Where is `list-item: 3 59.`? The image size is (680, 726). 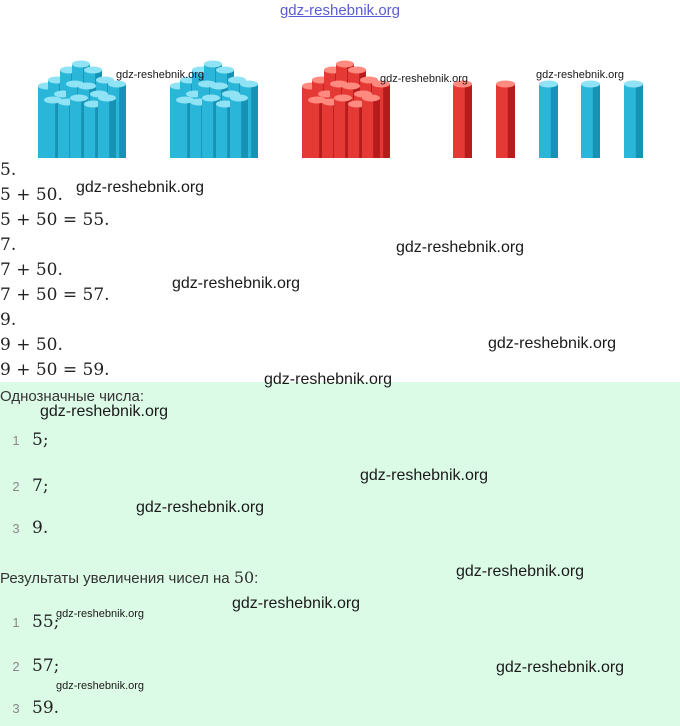
list-item: 3 59. is located at coordinates (29, 708).